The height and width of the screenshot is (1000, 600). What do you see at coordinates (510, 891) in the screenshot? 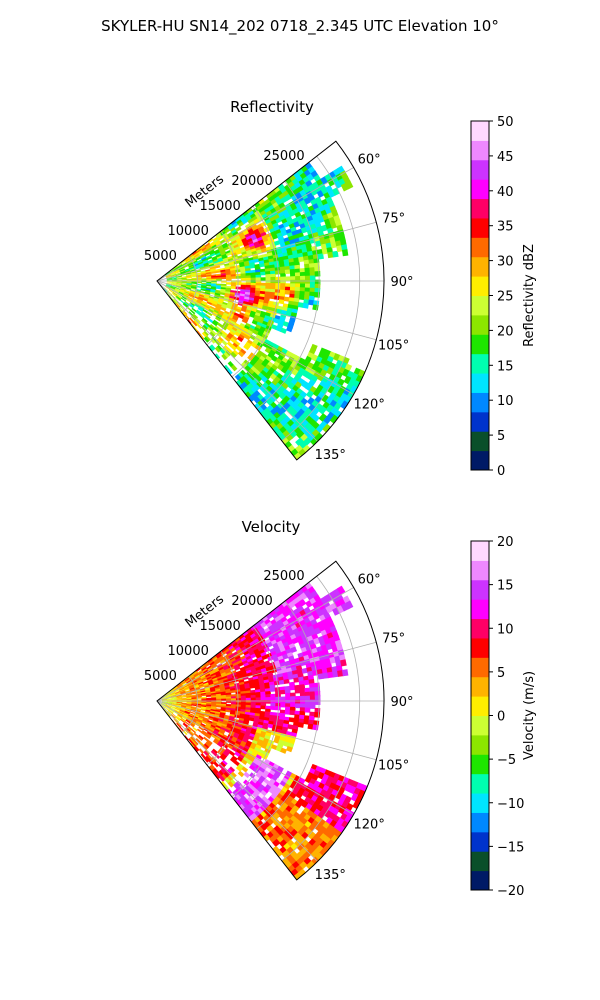
I see `colorbar-tick-label: −20` at bounding box center [510, 891].